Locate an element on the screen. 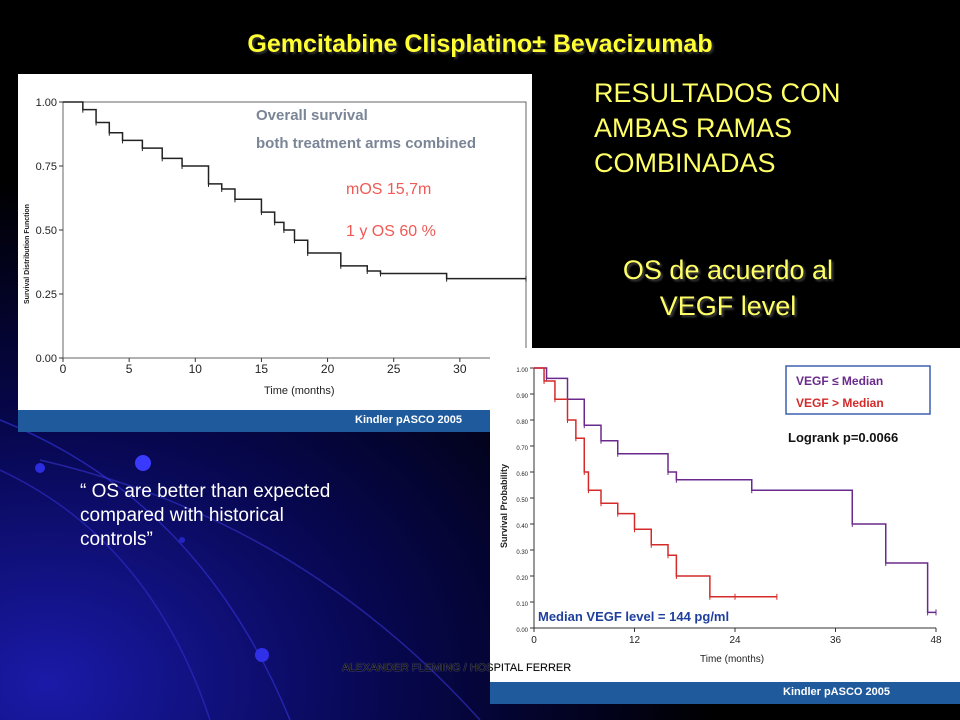  legend-item: VEGF ≤ Median is located at coordinates (839, 381).